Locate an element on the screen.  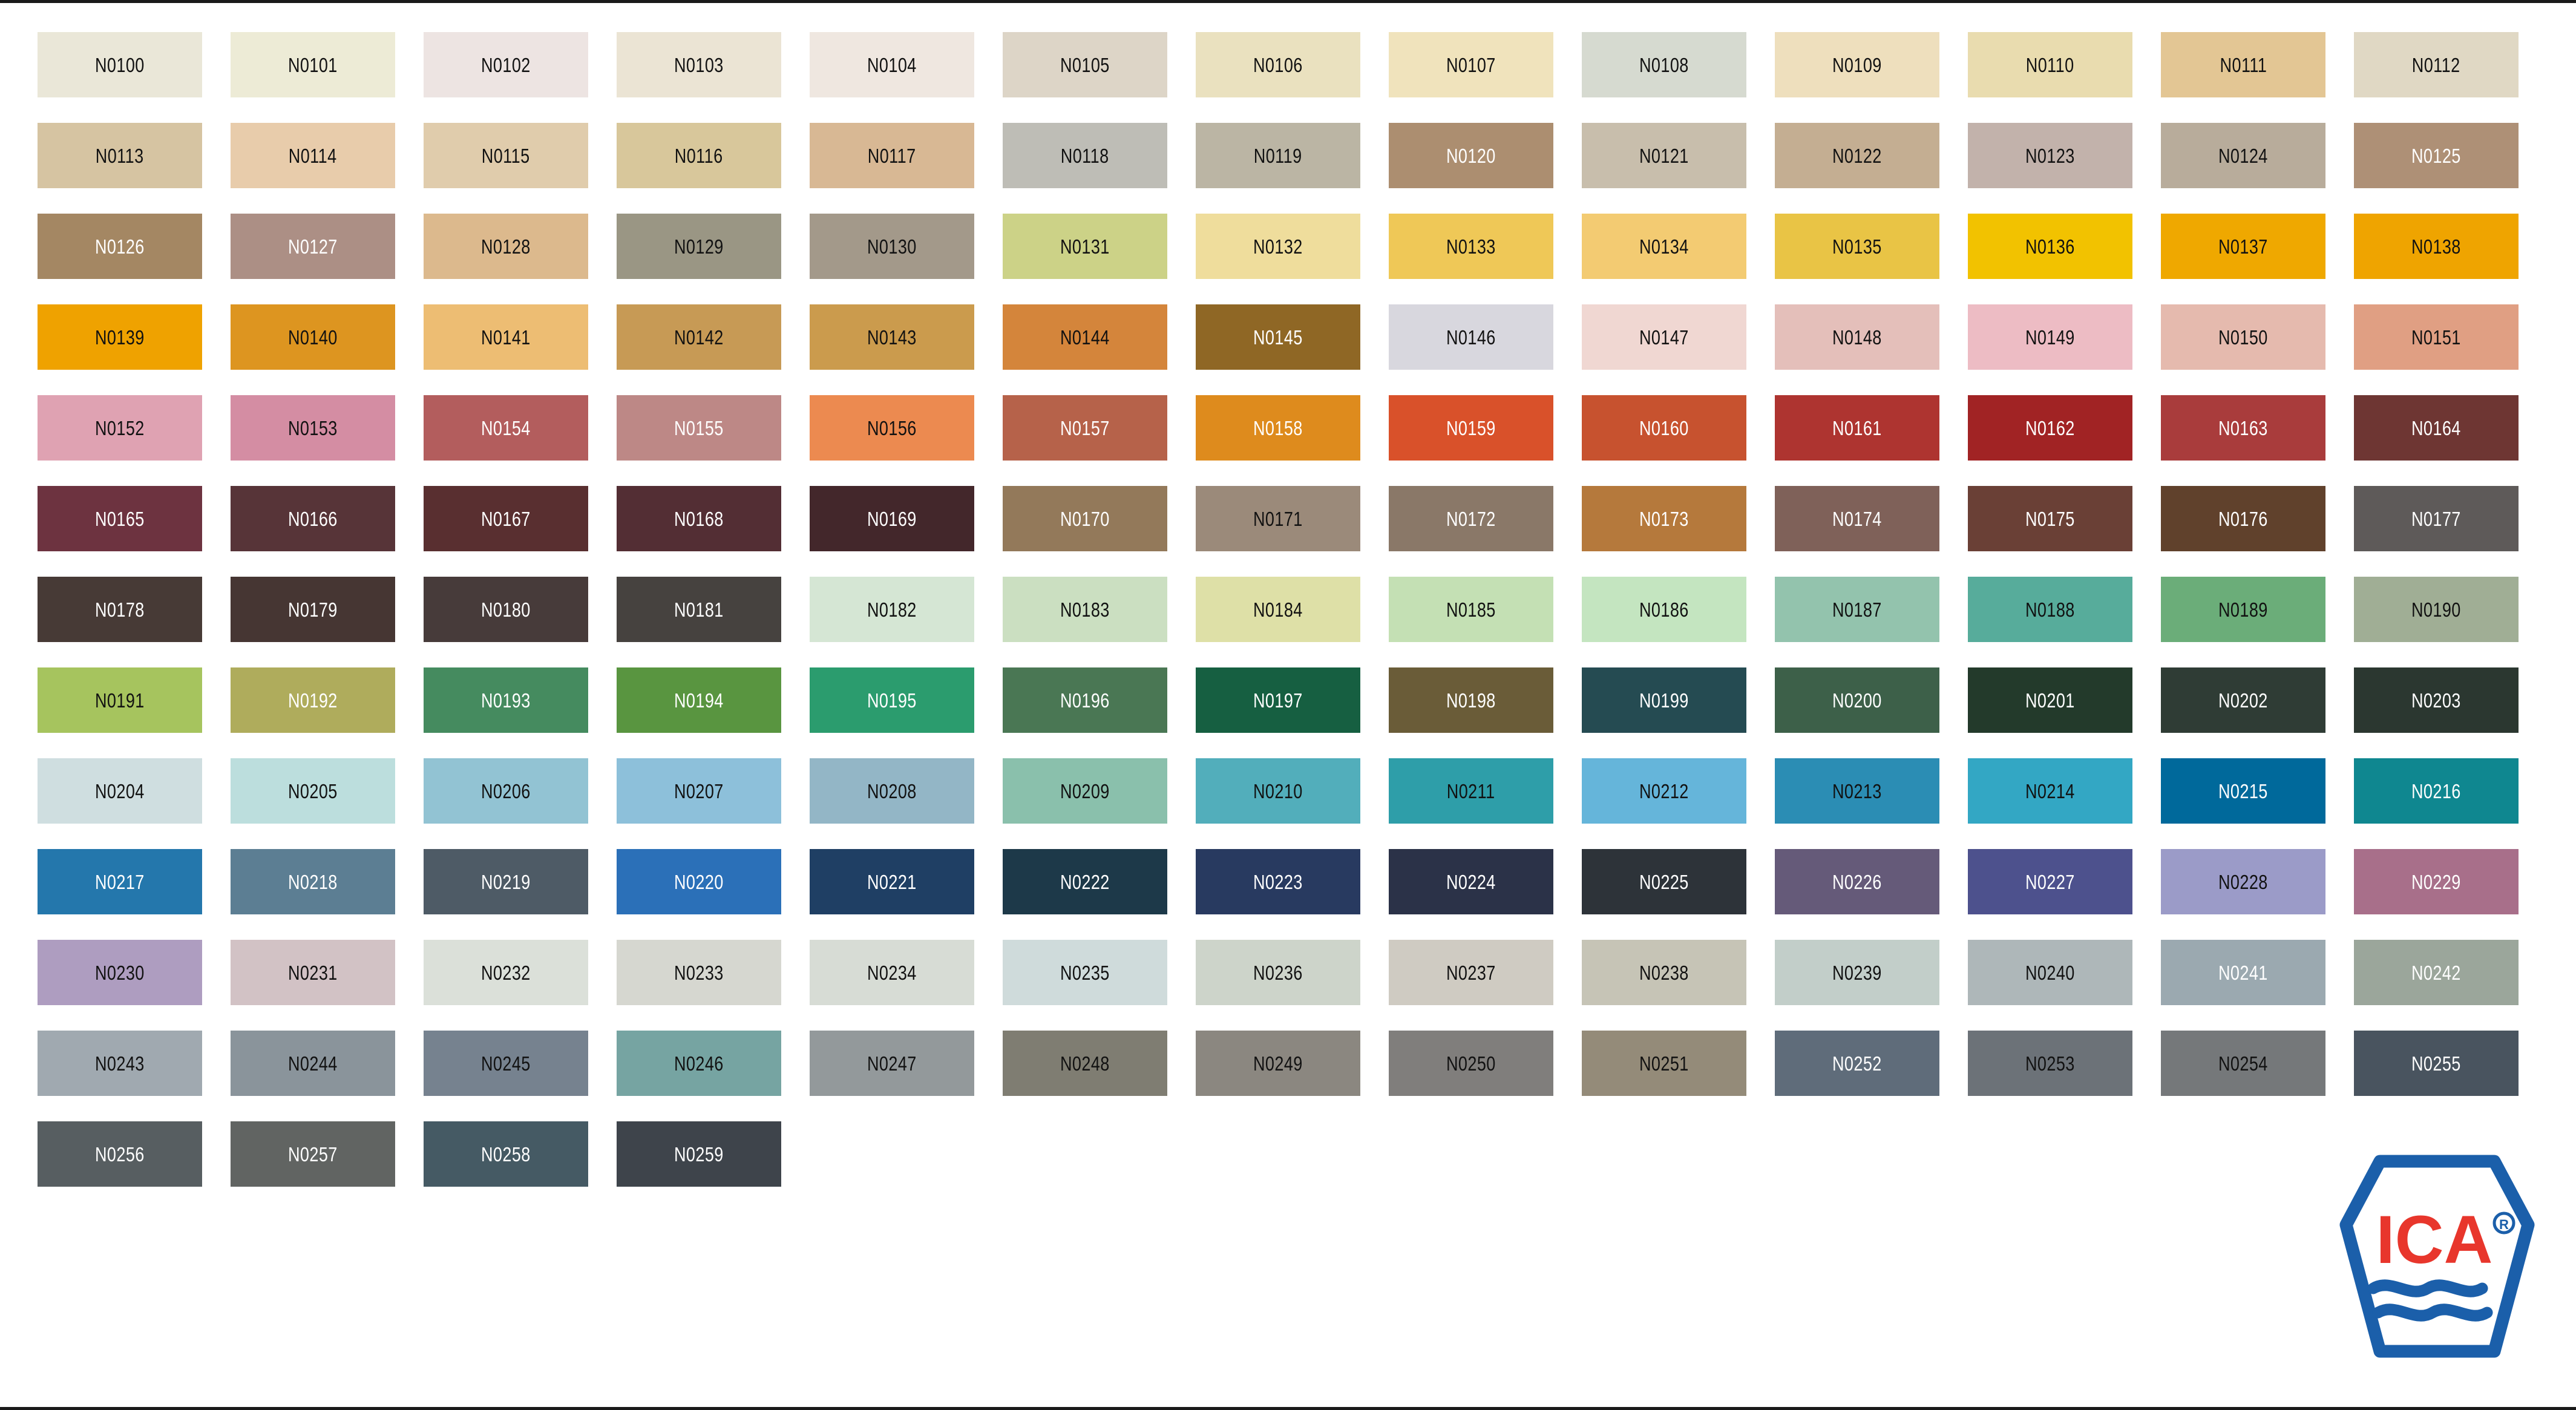
color-swatch: N0244 is located at coordinates (313, 1063).